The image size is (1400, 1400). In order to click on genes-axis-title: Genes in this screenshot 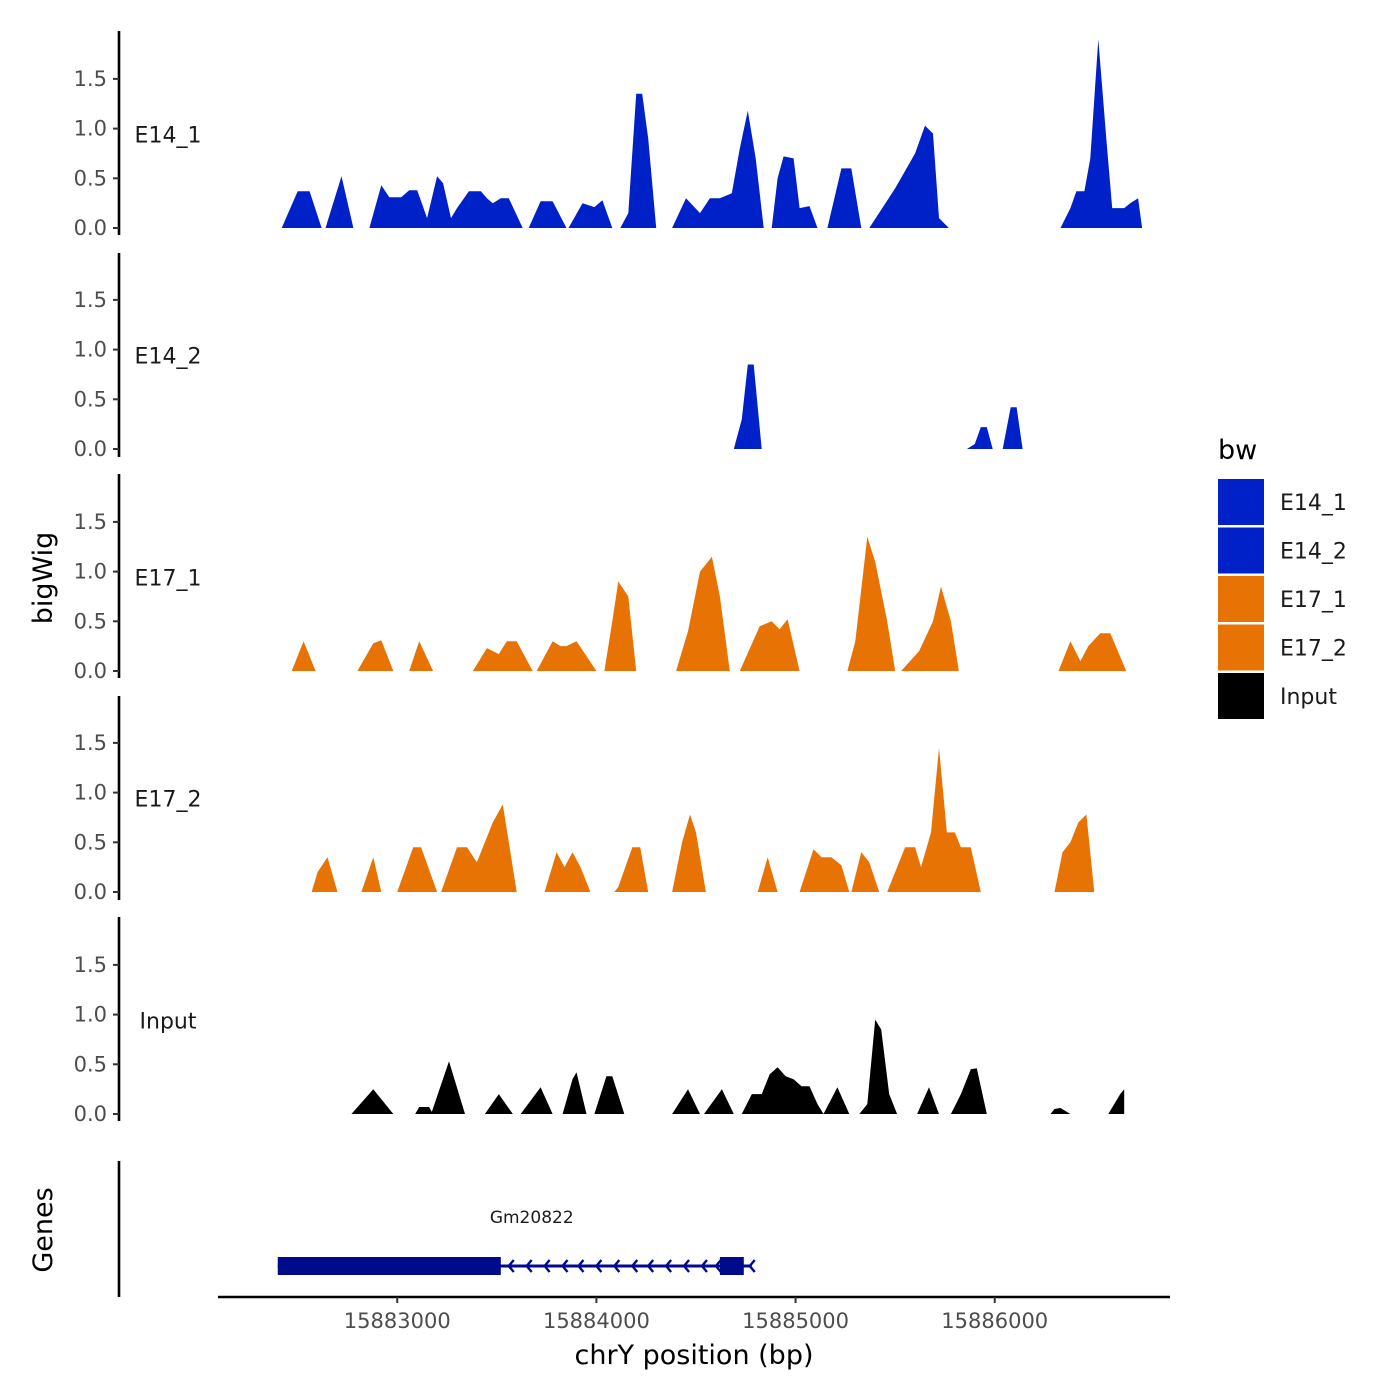, I will do `click(43, 1229)`.